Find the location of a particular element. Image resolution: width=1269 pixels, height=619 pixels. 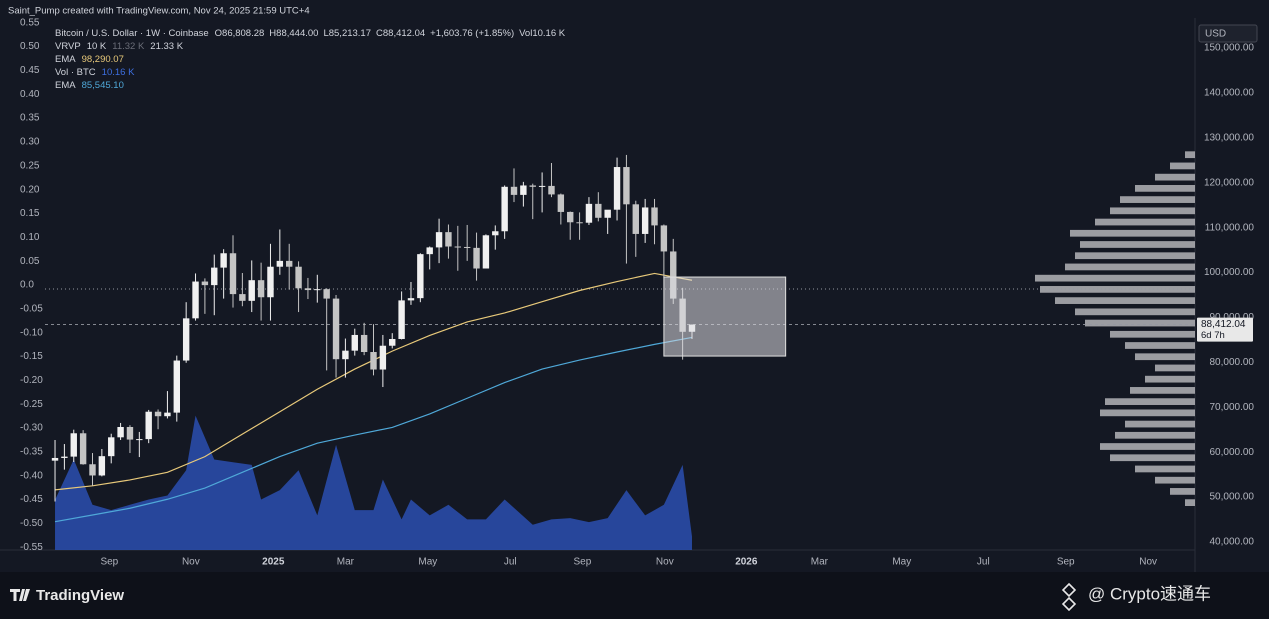

y2-tick-label: -0.25 is located at coordinates (31, 404).